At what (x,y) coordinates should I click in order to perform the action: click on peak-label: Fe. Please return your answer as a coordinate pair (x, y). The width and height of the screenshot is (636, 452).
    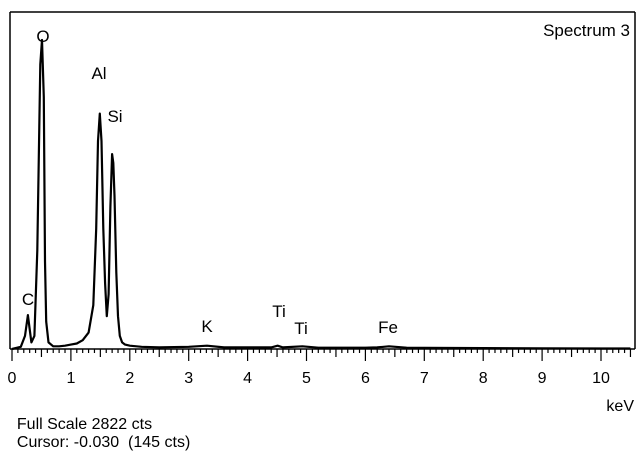
    Looking at the image, I should click on (388, 327).